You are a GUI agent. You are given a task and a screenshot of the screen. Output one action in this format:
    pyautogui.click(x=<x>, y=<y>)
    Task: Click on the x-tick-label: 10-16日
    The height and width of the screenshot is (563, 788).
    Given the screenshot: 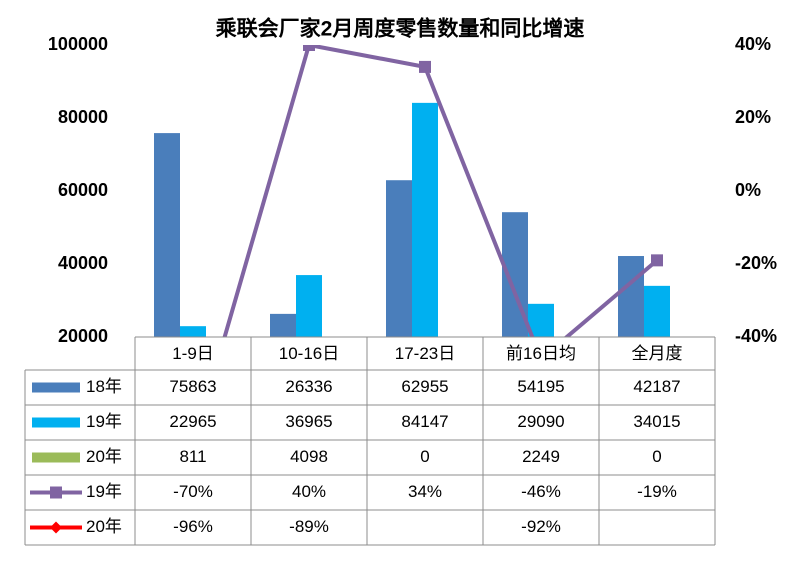 What is the action you would take?
    pyautogui.click(x=309, y=353)
    